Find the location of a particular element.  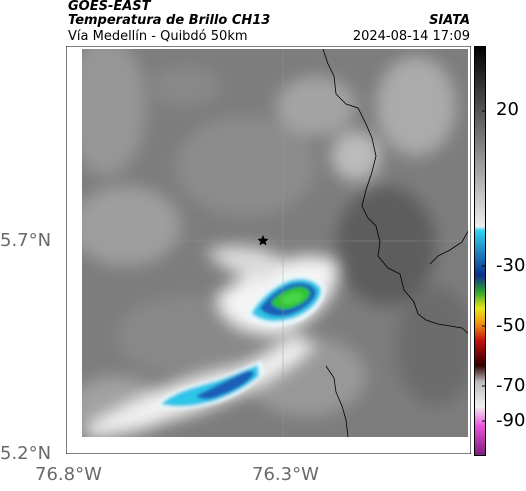

lon-label-76-3w: 76.3°W is located at coordinates (285, 474).